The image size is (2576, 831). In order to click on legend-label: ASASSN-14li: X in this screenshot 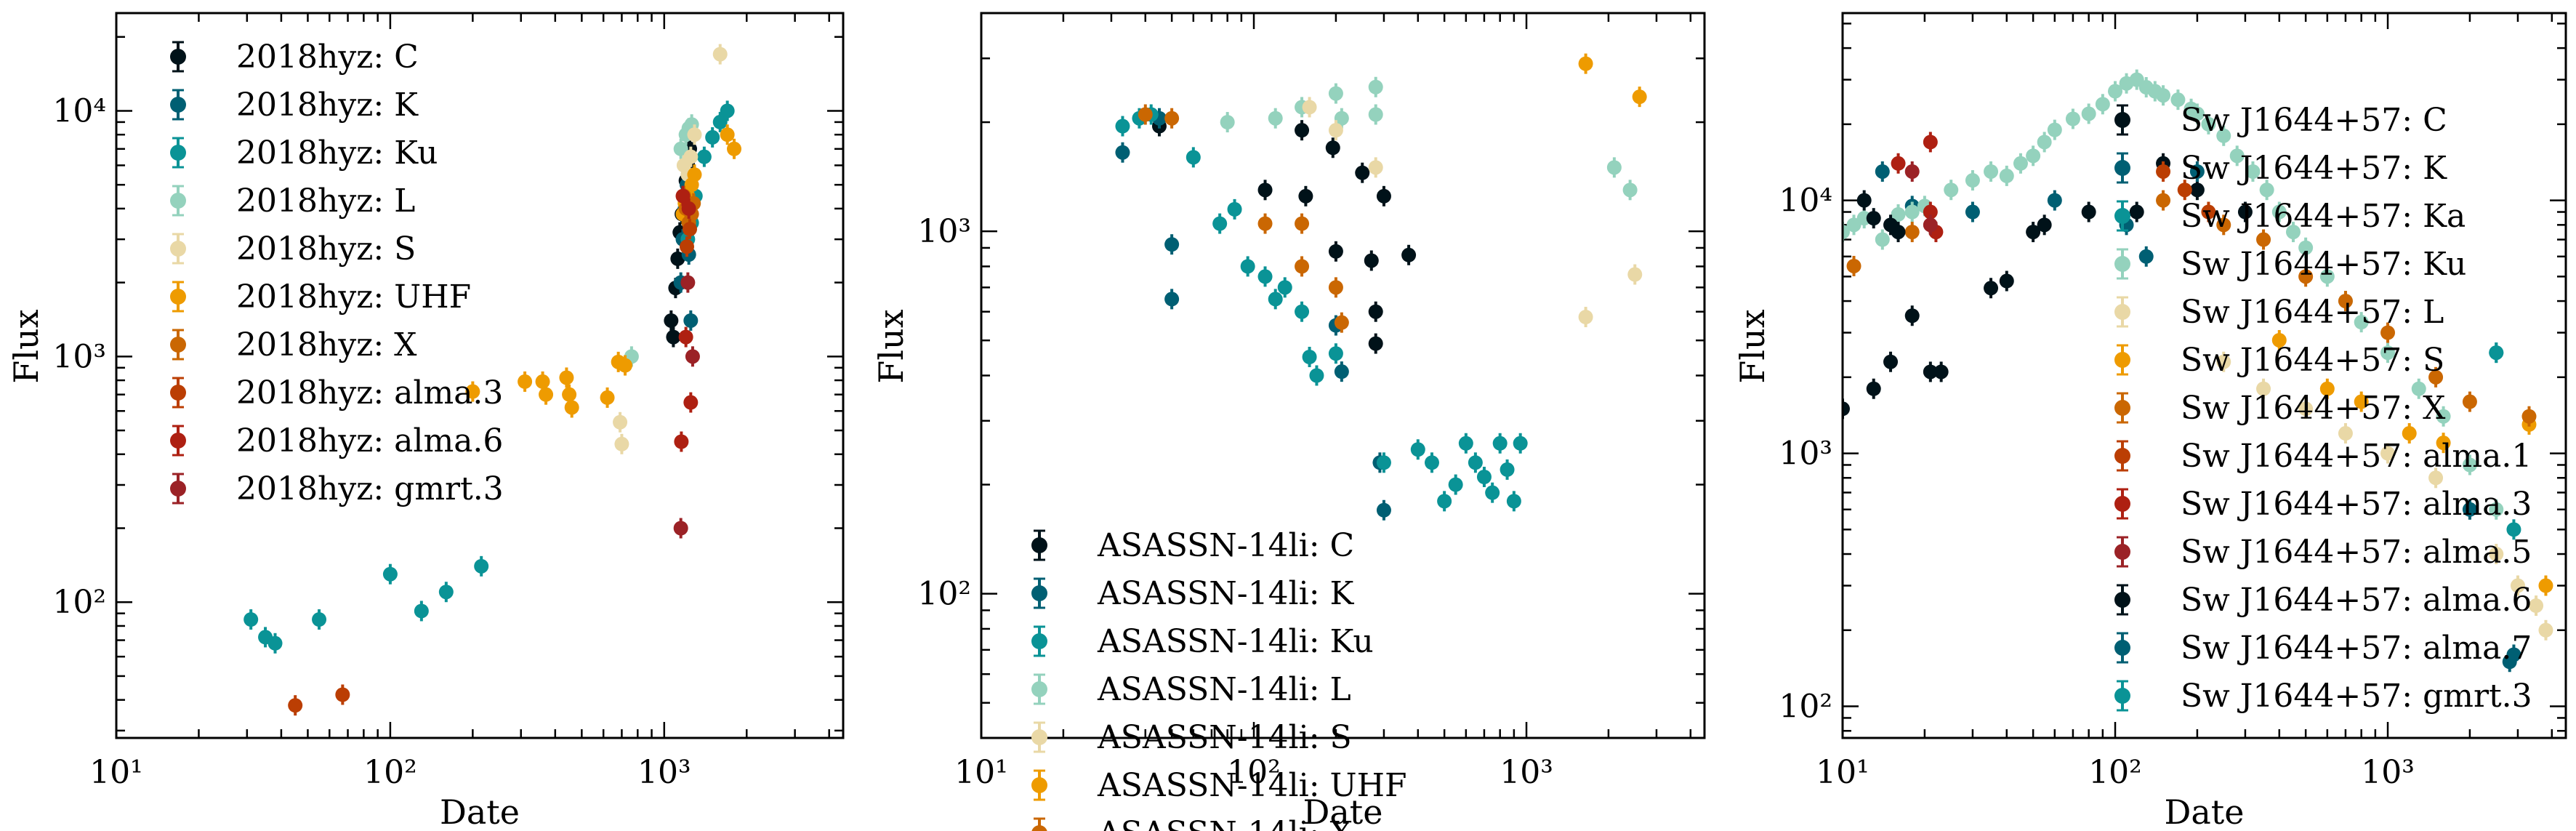, I will do `click(1225, 823)`.